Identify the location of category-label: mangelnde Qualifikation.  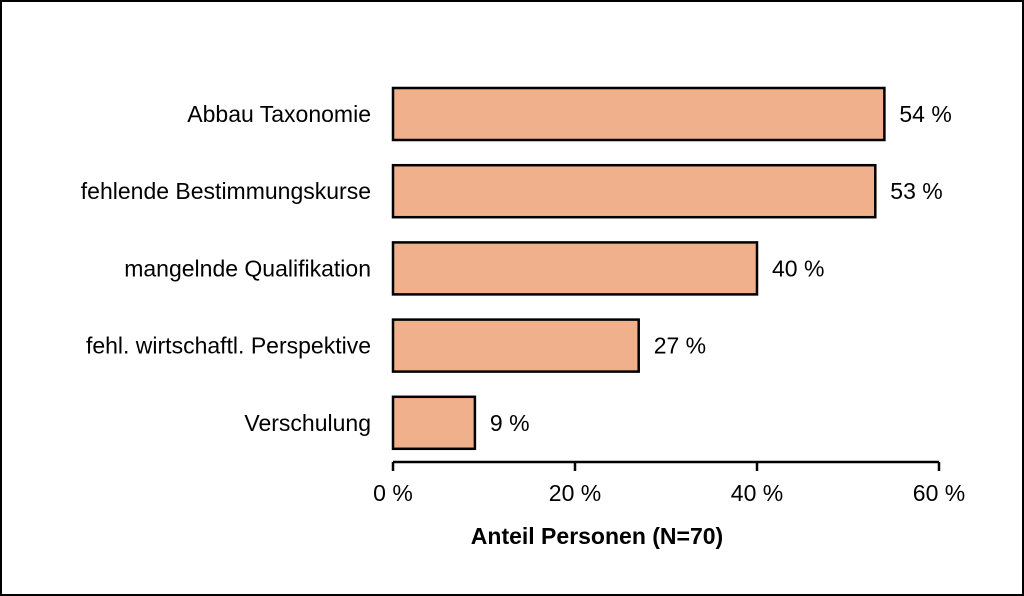
(247, 268).